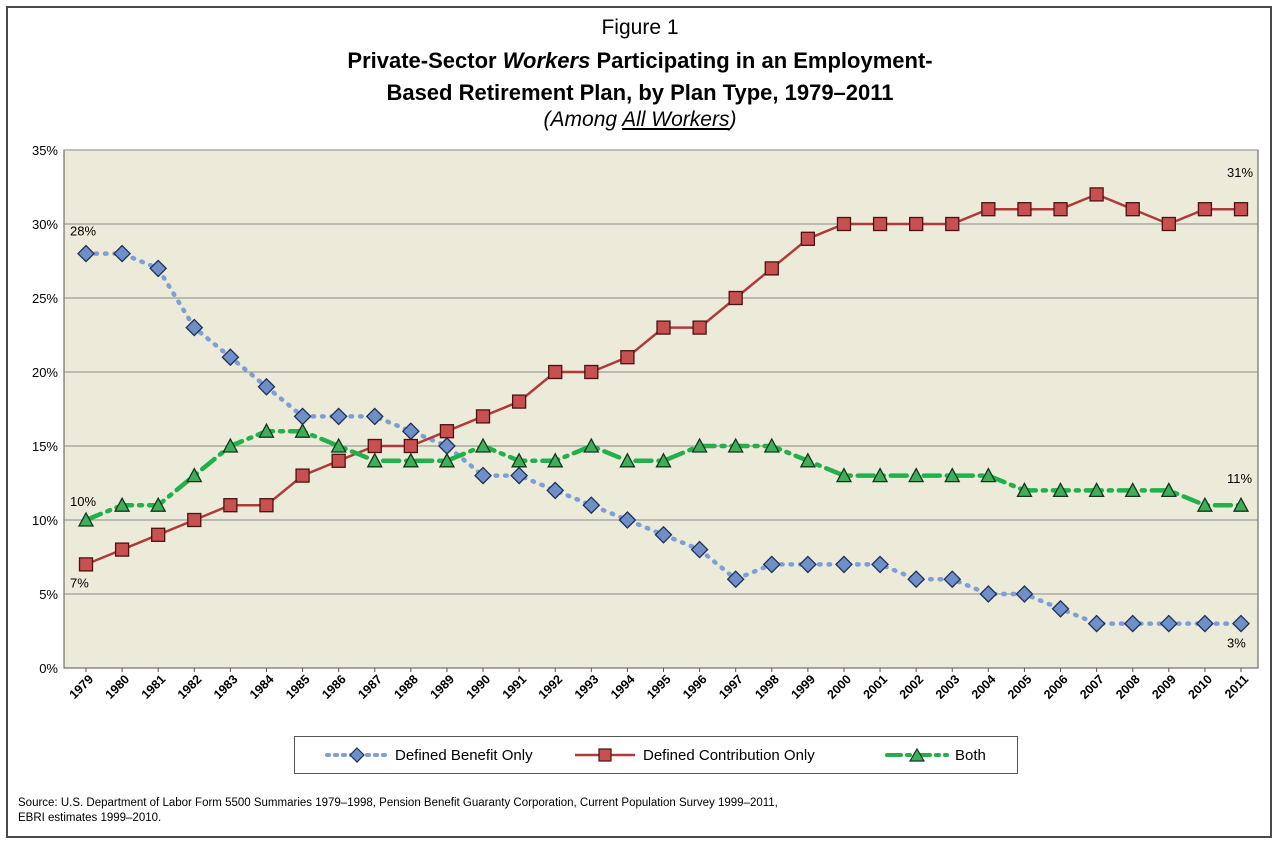  Describe the element at coordinates (729, 755) in the screenshot. I see `legend-label-dc: Defined Contribution Only` at that location.